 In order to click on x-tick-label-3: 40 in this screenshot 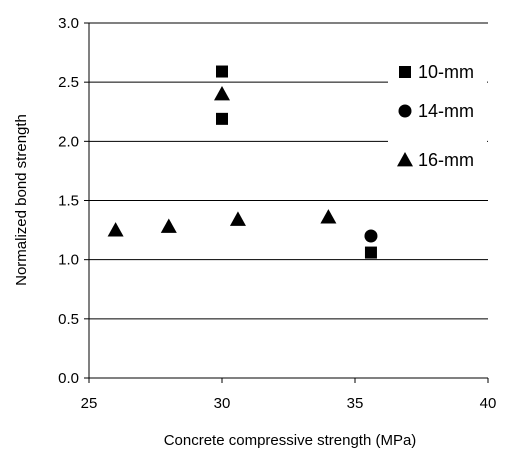, I will do `click(488, 403)`.